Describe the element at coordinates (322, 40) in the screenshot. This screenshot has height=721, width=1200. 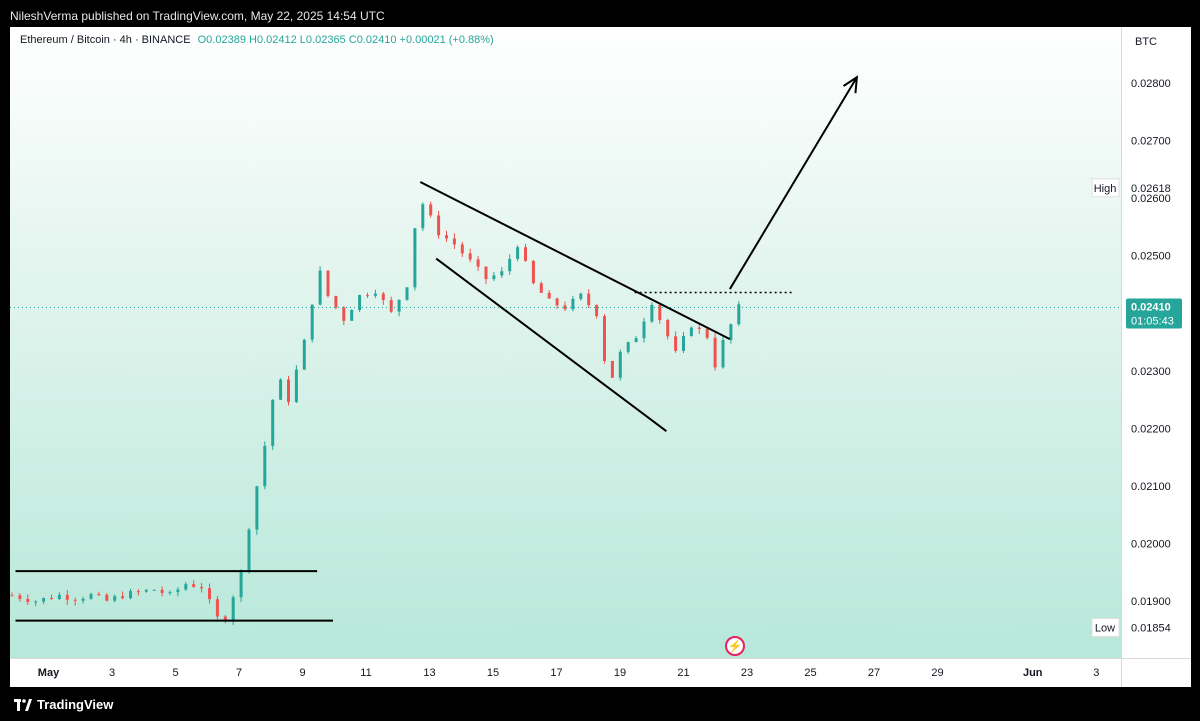
I see `low-value: L0.02365` at that location.